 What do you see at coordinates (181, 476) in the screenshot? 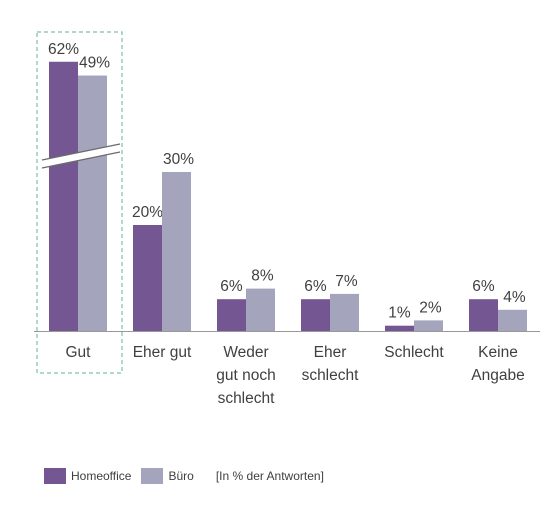
I see `legend-label-buero: Büro` at bounding box center [181, 476].